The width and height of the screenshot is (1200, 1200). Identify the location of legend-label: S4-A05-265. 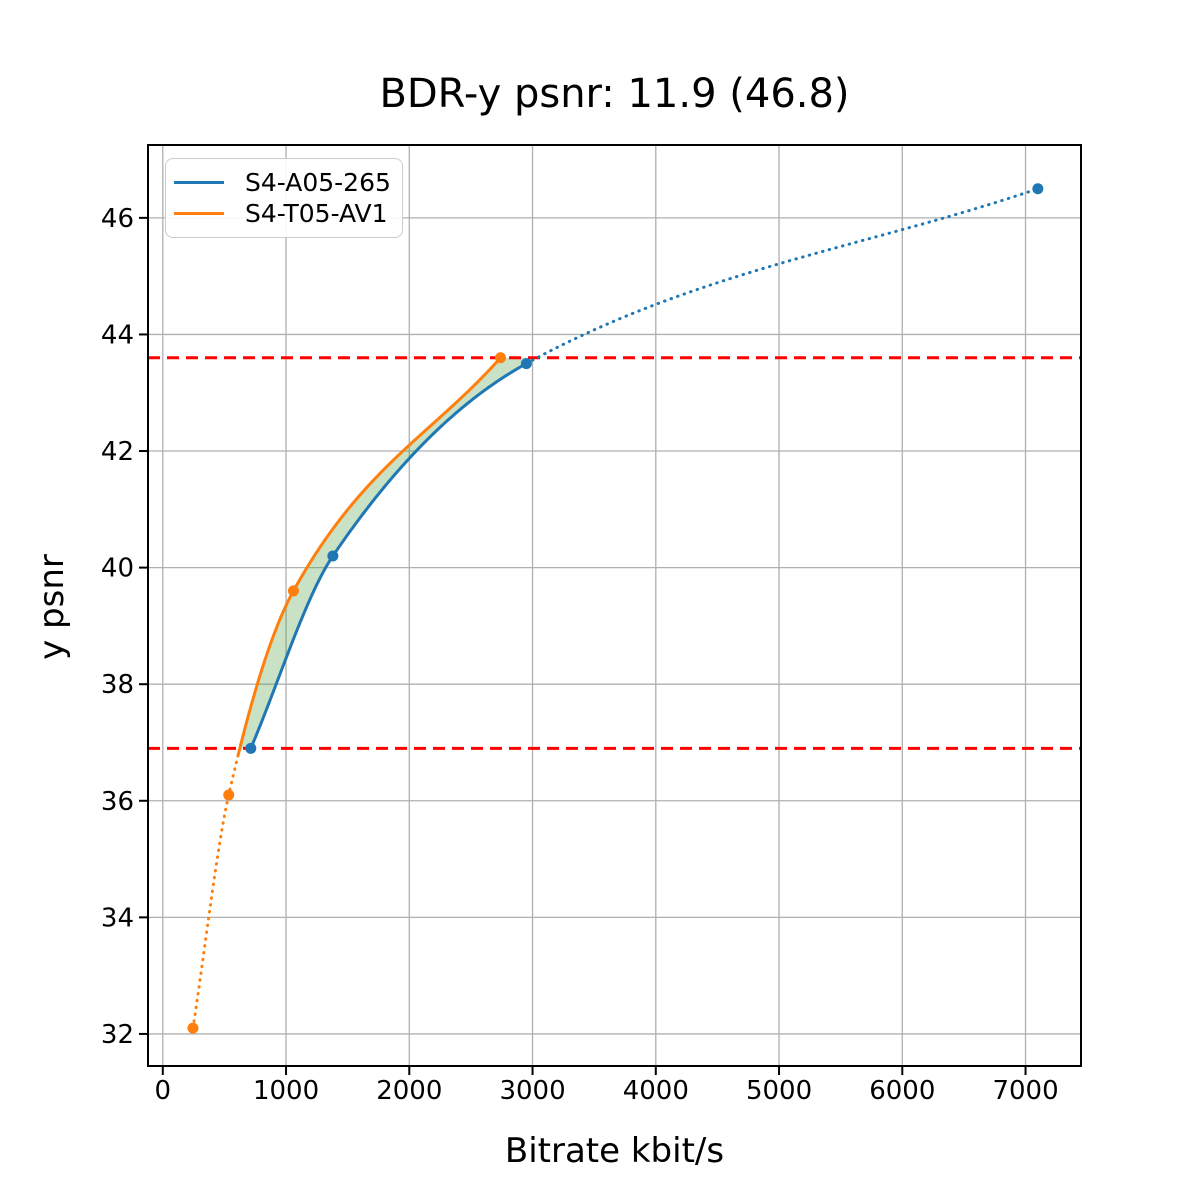
(318, 182).